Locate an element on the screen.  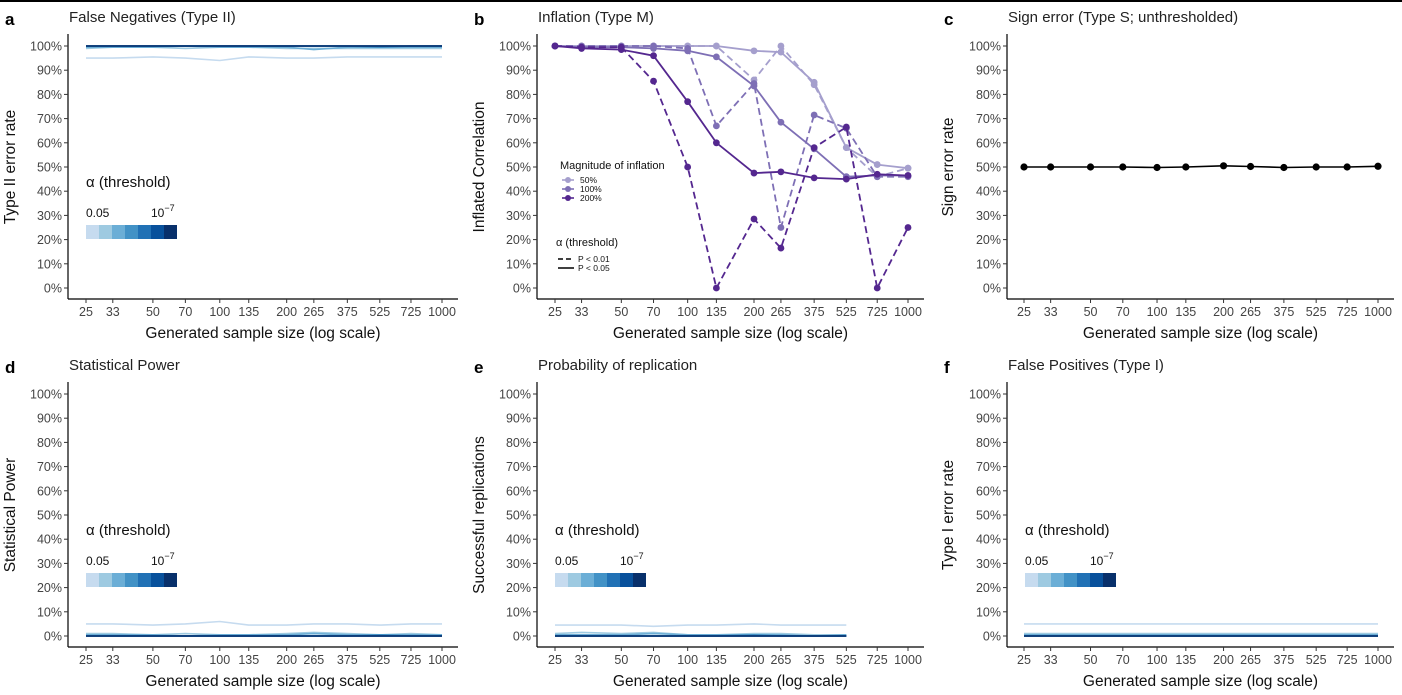
legend-high-label: 10−7 is located at coordinates (163, 559).